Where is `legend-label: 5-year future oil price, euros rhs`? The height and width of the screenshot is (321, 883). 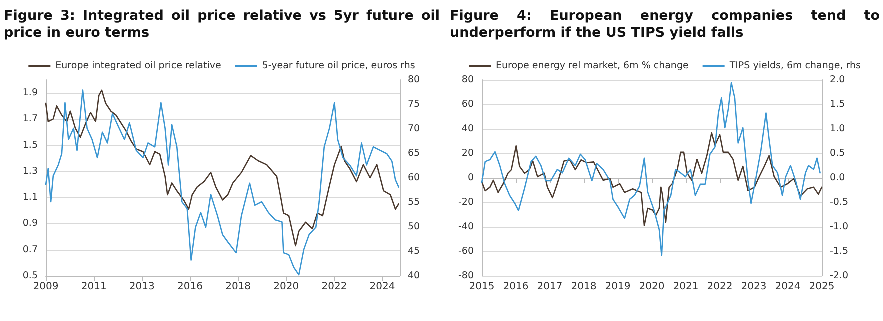
legend-label: 5-year future oil price, euros rhs is located at coordinates (339, 66).